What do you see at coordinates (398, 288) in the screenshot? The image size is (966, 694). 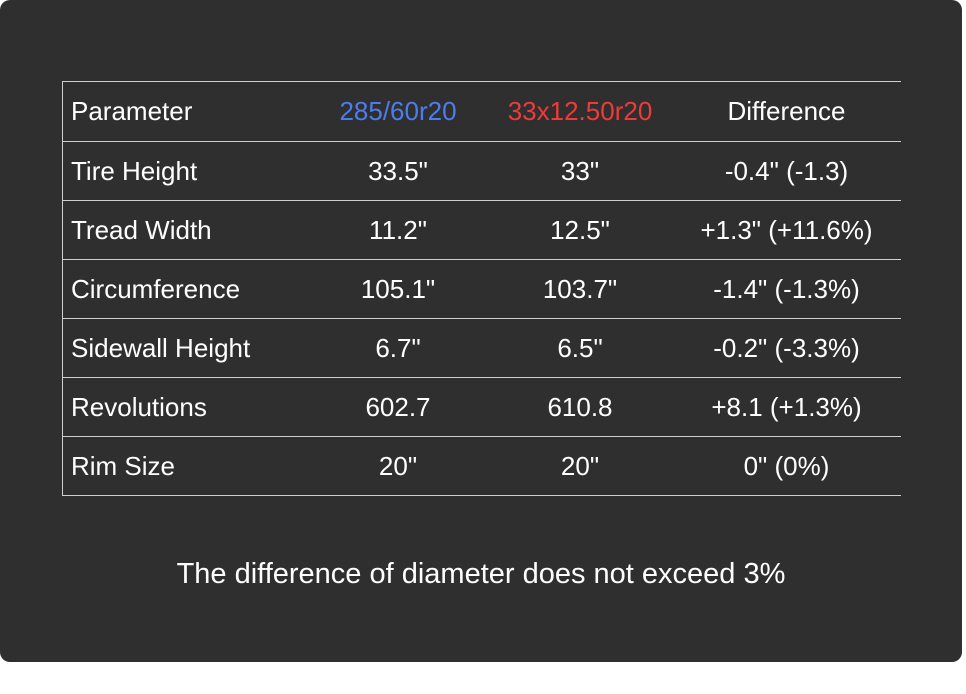 I see `tire-a-value: 105.1"` at bounding box center [398, 288].